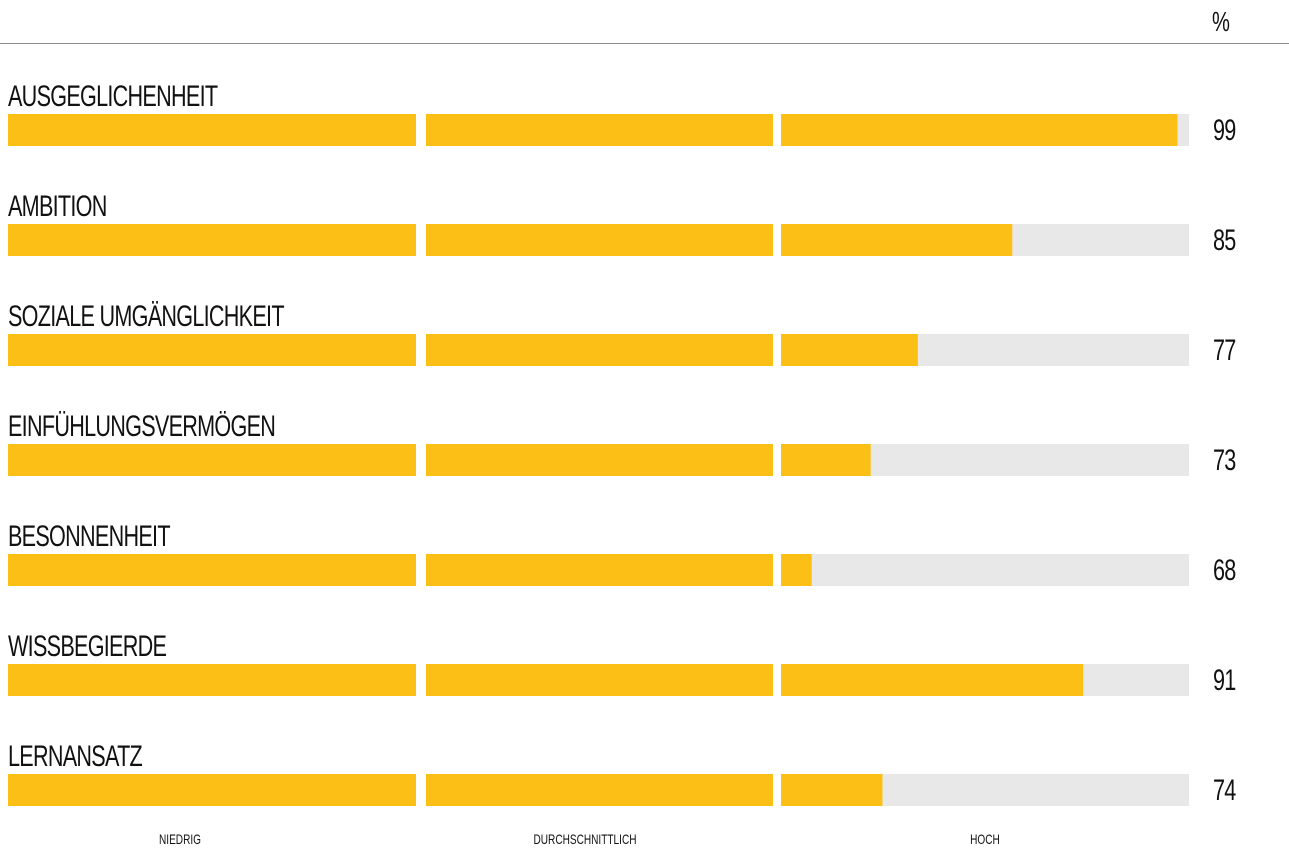 The height and width of the screenshot is (857, 1289). What do you see at coordinates (1224, 790) in the screenshot?
I see `value-label: 74` at bounding box center [1224, 790].